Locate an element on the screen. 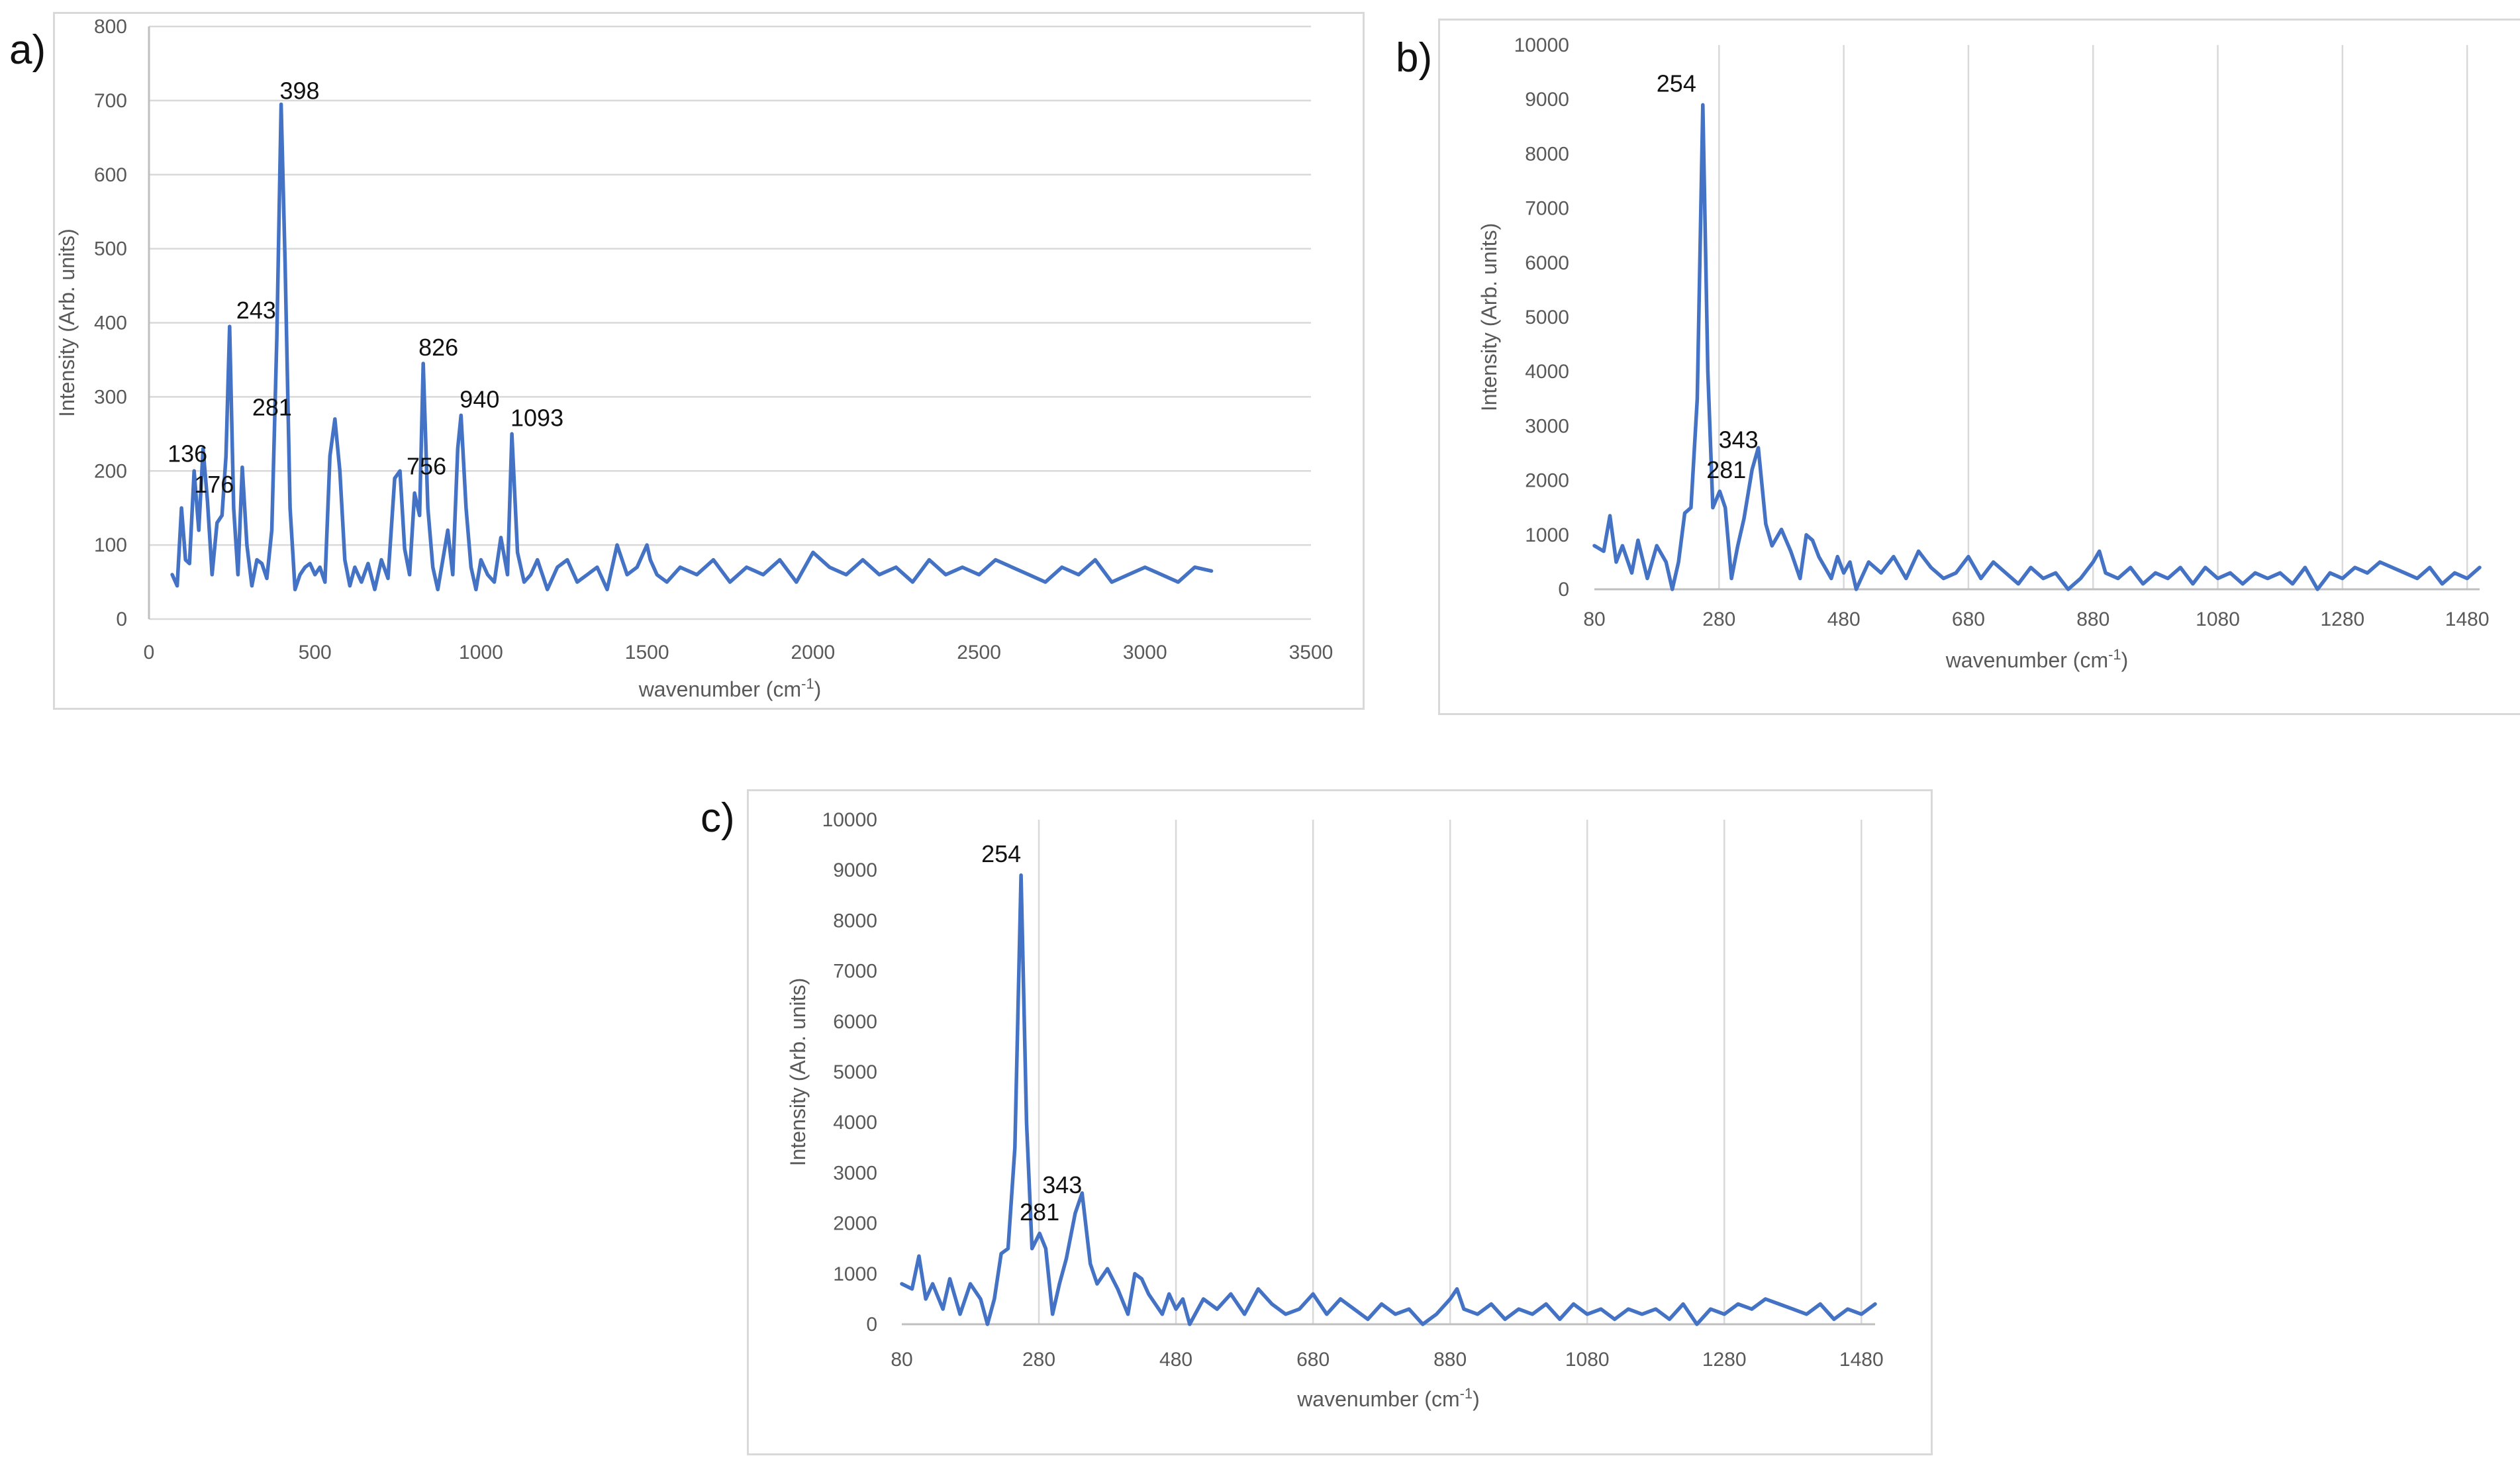 Image resolution: width=2520 pixels, height=1458 pixels. y-tick-label: 400 is located at coordinates (110, 323).